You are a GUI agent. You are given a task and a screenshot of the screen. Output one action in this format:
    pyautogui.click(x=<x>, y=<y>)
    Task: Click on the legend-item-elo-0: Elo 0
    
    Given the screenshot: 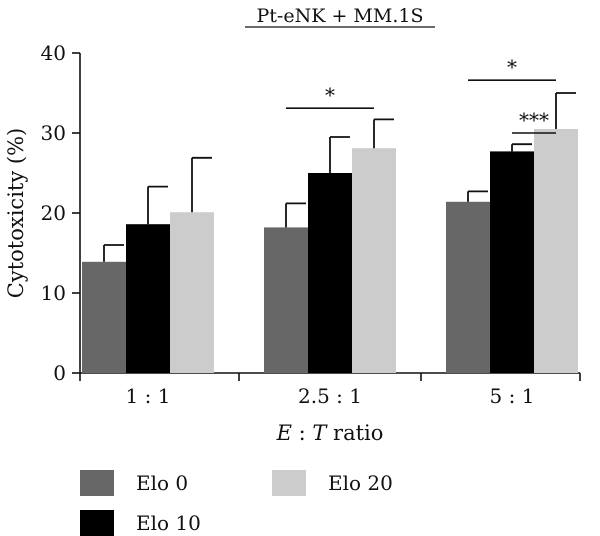 What is the action you would take?
    pyautogui.click(x=134, y=483)
    